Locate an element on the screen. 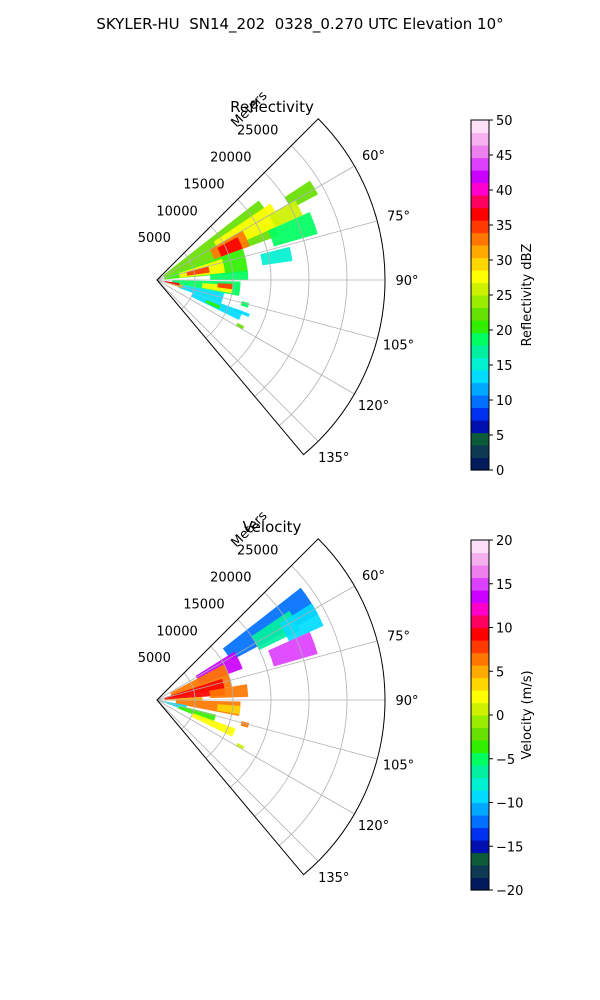  azimuth-tick-label: 120° is located at coordinates (373, 406).